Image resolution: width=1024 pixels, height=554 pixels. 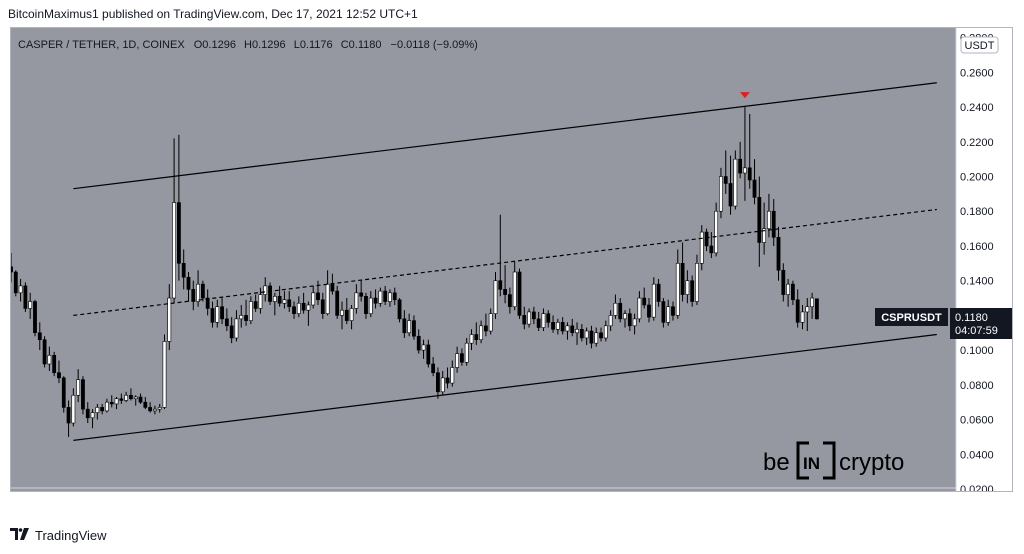 I want to click on price-tick-label: 0.2400, so click(x=977, y=108).